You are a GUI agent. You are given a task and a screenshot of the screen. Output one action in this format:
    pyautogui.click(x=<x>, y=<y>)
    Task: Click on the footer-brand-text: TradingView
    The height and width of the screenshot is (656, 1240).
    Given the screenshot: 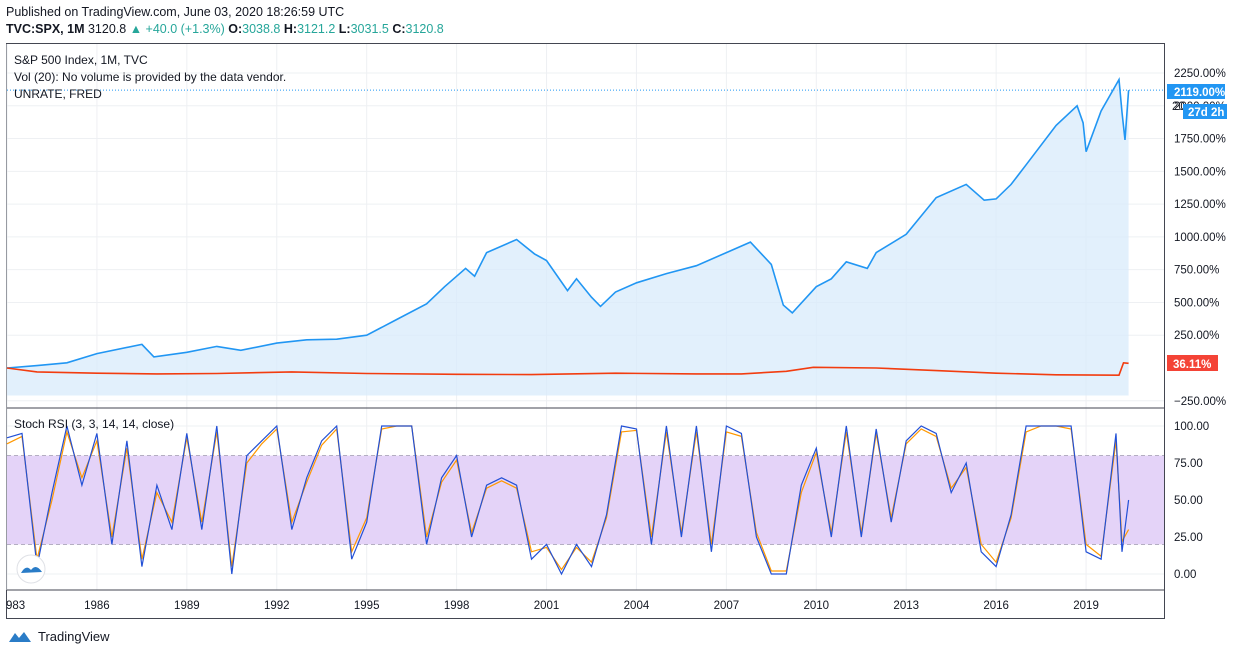 What is the action you would take?
    pyautogui.click(x=74, y=636)
    